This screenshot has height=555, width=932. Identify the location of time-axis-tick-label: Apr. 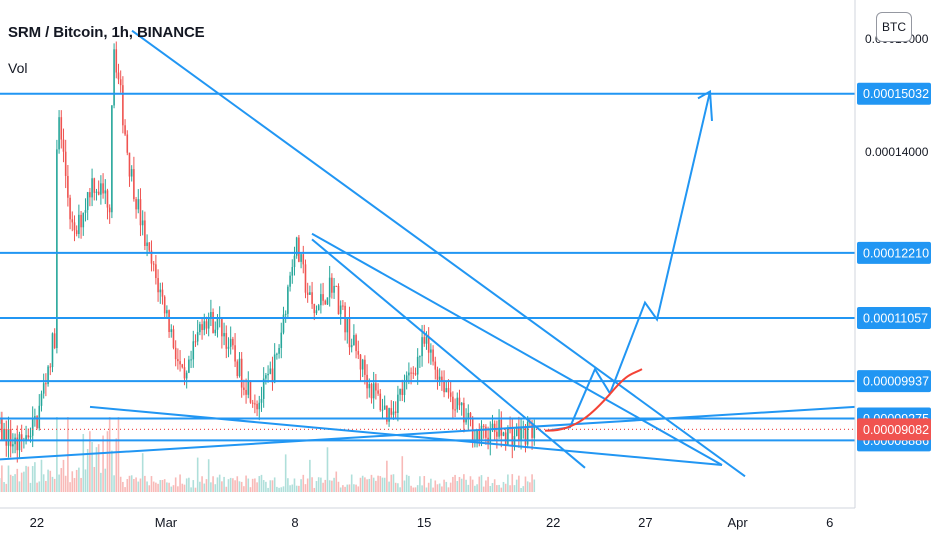
(737, 522).